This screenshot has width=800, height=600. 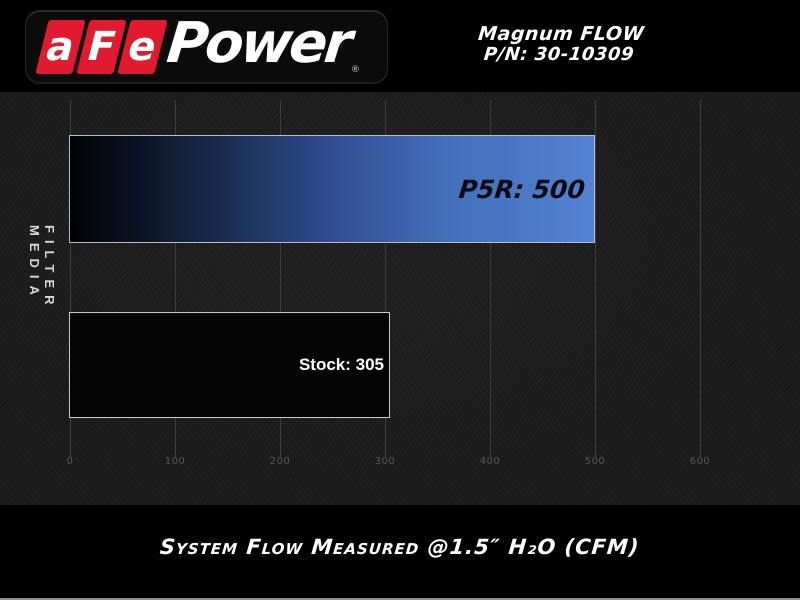 I want to click on product-name: Magnum FLOW, so click(x=561, y=34).